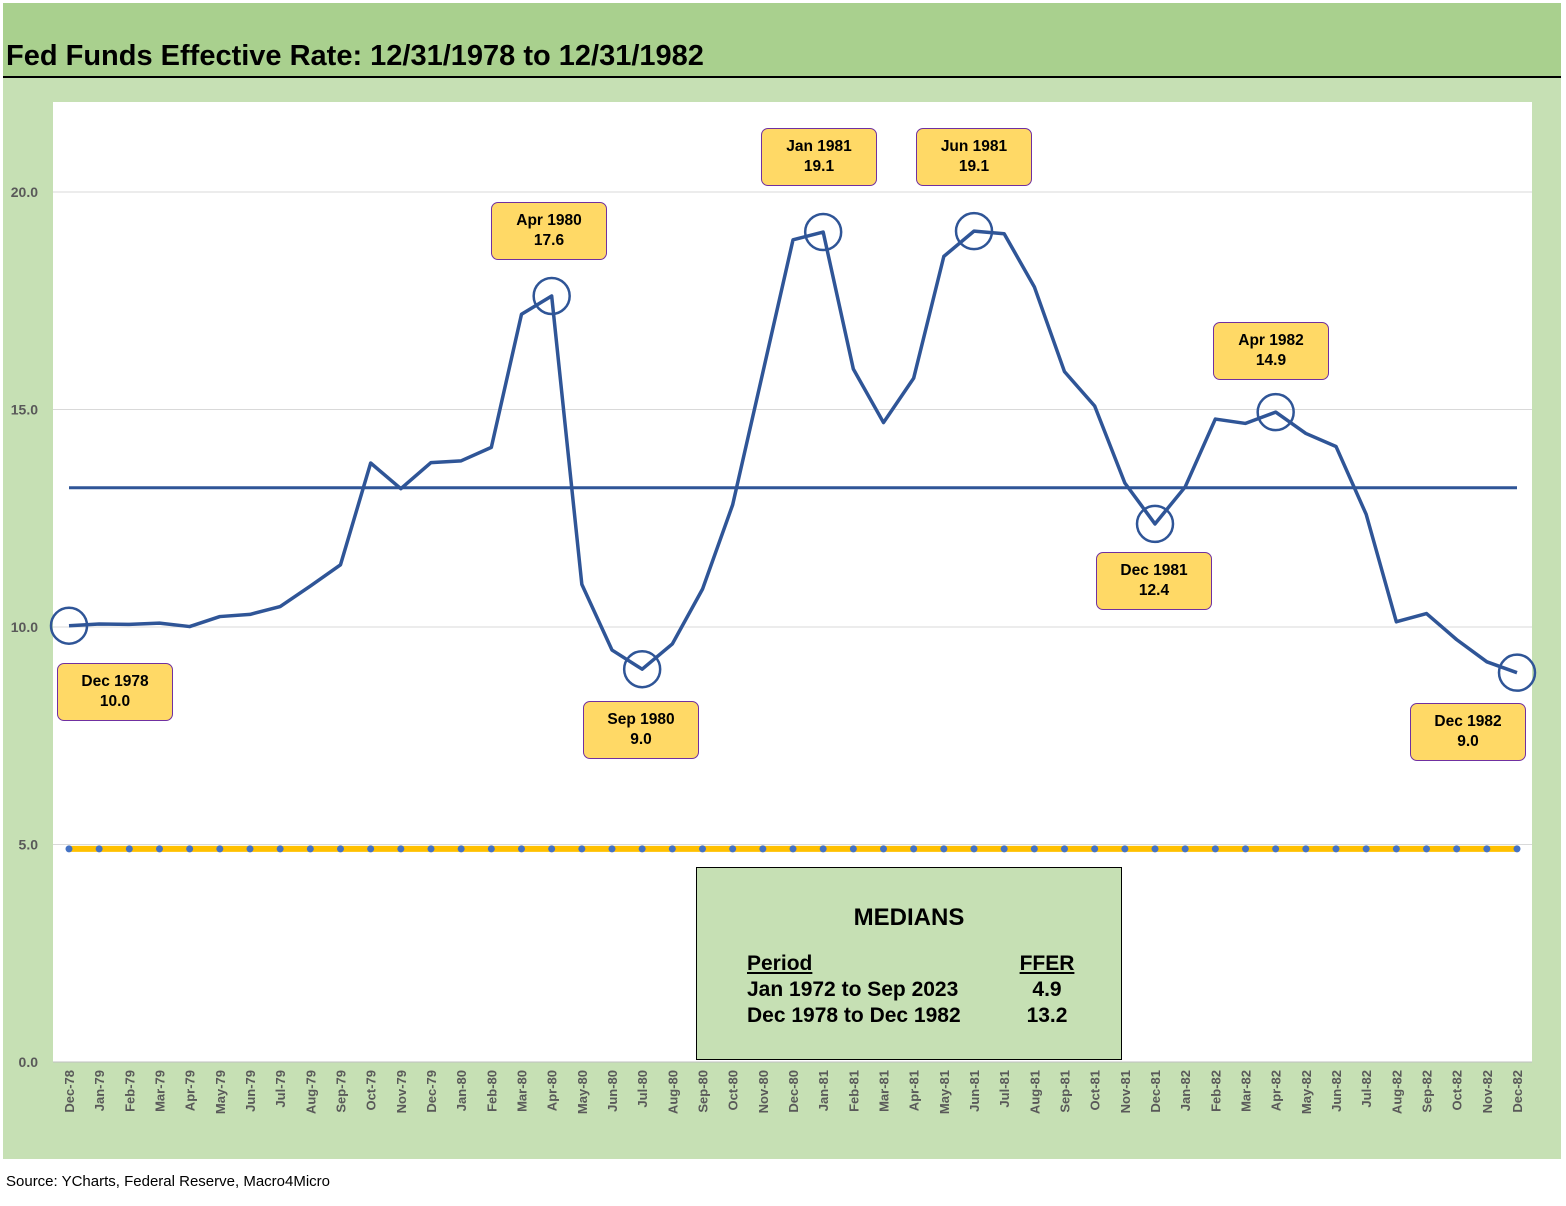  What do you see at coordinates (1095, 1090) in the screenshot?
I see `x-tick-label: Oct-81` at bounding box center [1095, 1090].